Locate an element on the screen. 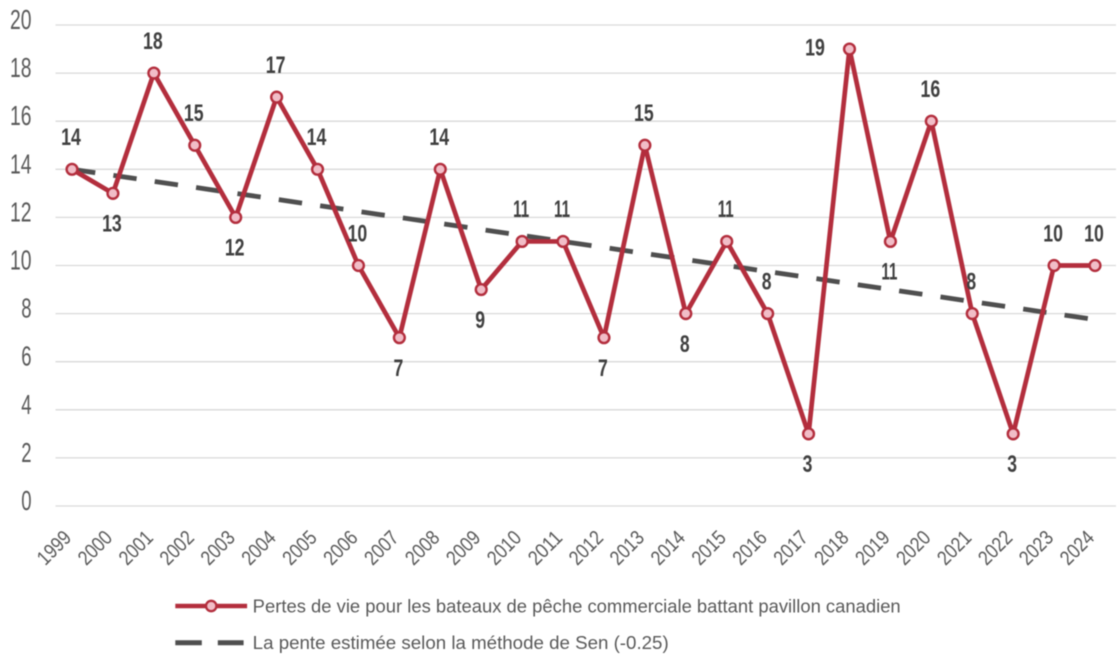 This screenshot has height=668, width=1119. svg-text: 2018 is located at coordinates (831, 547).